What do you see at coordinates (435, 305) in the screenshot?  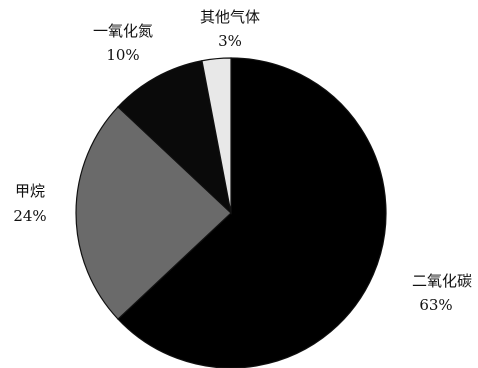 I see `slice-label-co2-percent: 63%` at bounding box center [435, 305].